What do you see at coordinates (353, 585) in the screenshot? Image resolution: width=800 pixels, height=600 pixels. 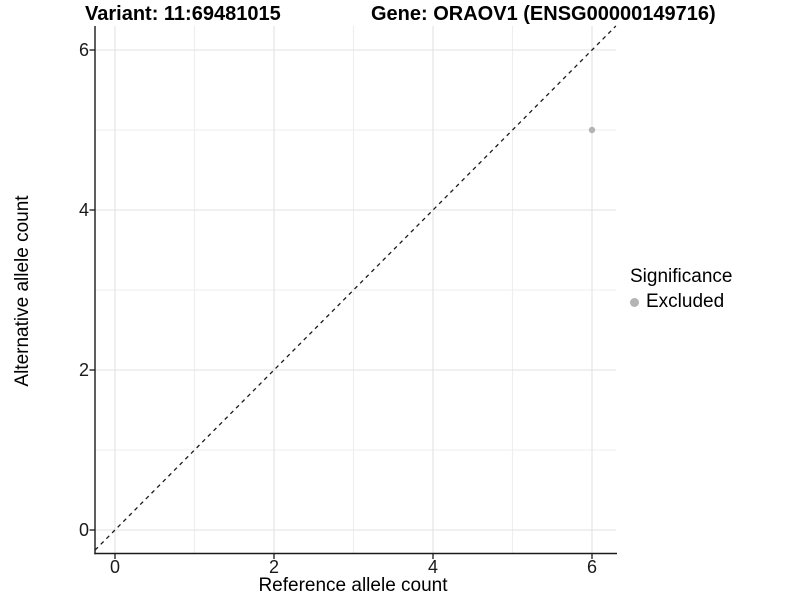 I see `x-axis-title: Reference allele count` at bounding box center [353, 585].